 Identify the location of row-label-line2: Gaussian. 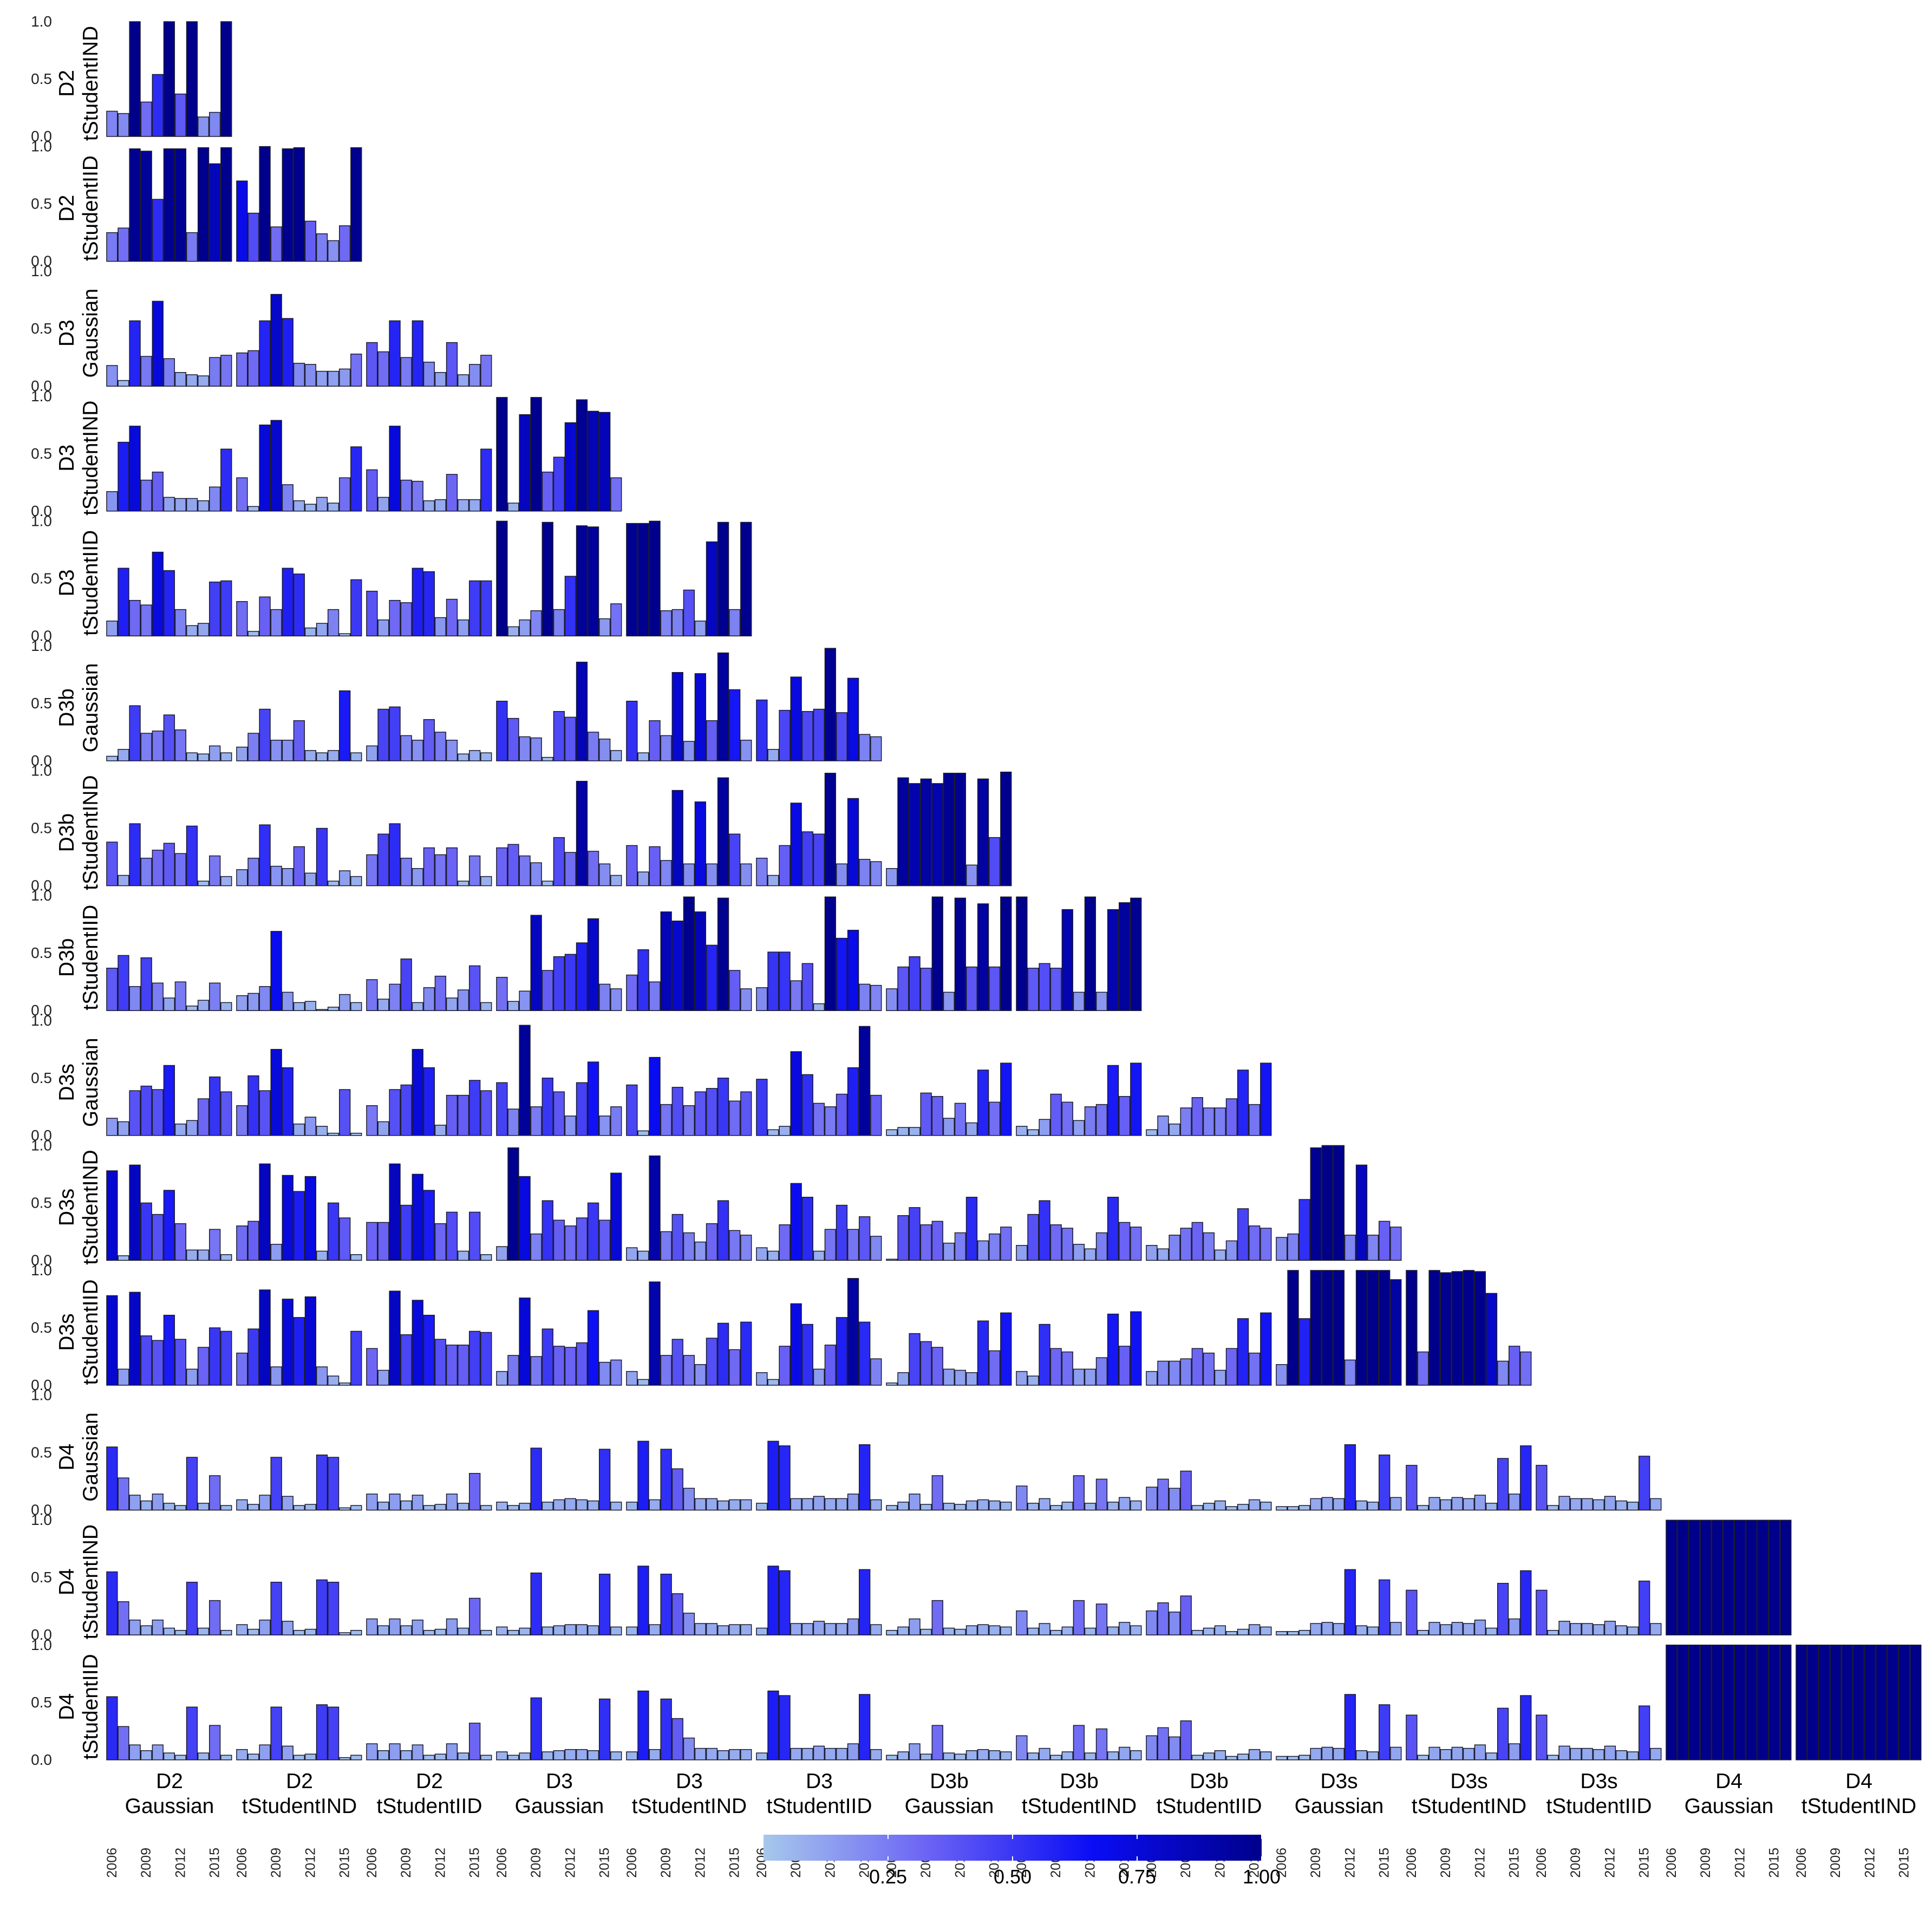
(90, 708).